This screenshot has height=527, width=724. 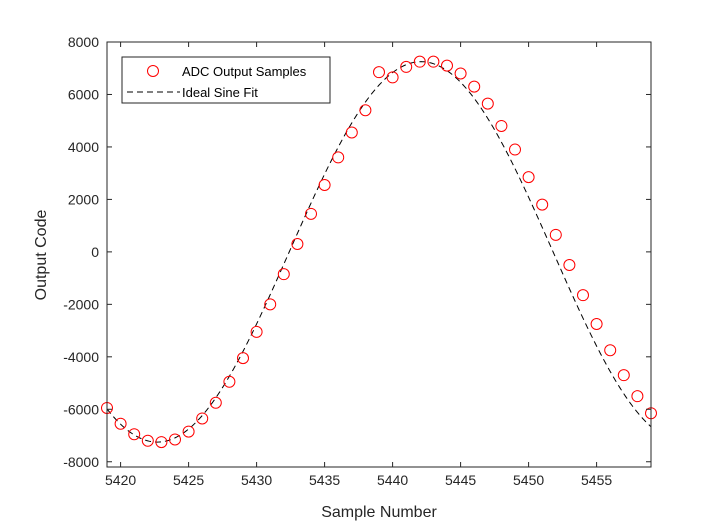 I want to click on y-tick-label: -2000, so click(x=81, y=304).